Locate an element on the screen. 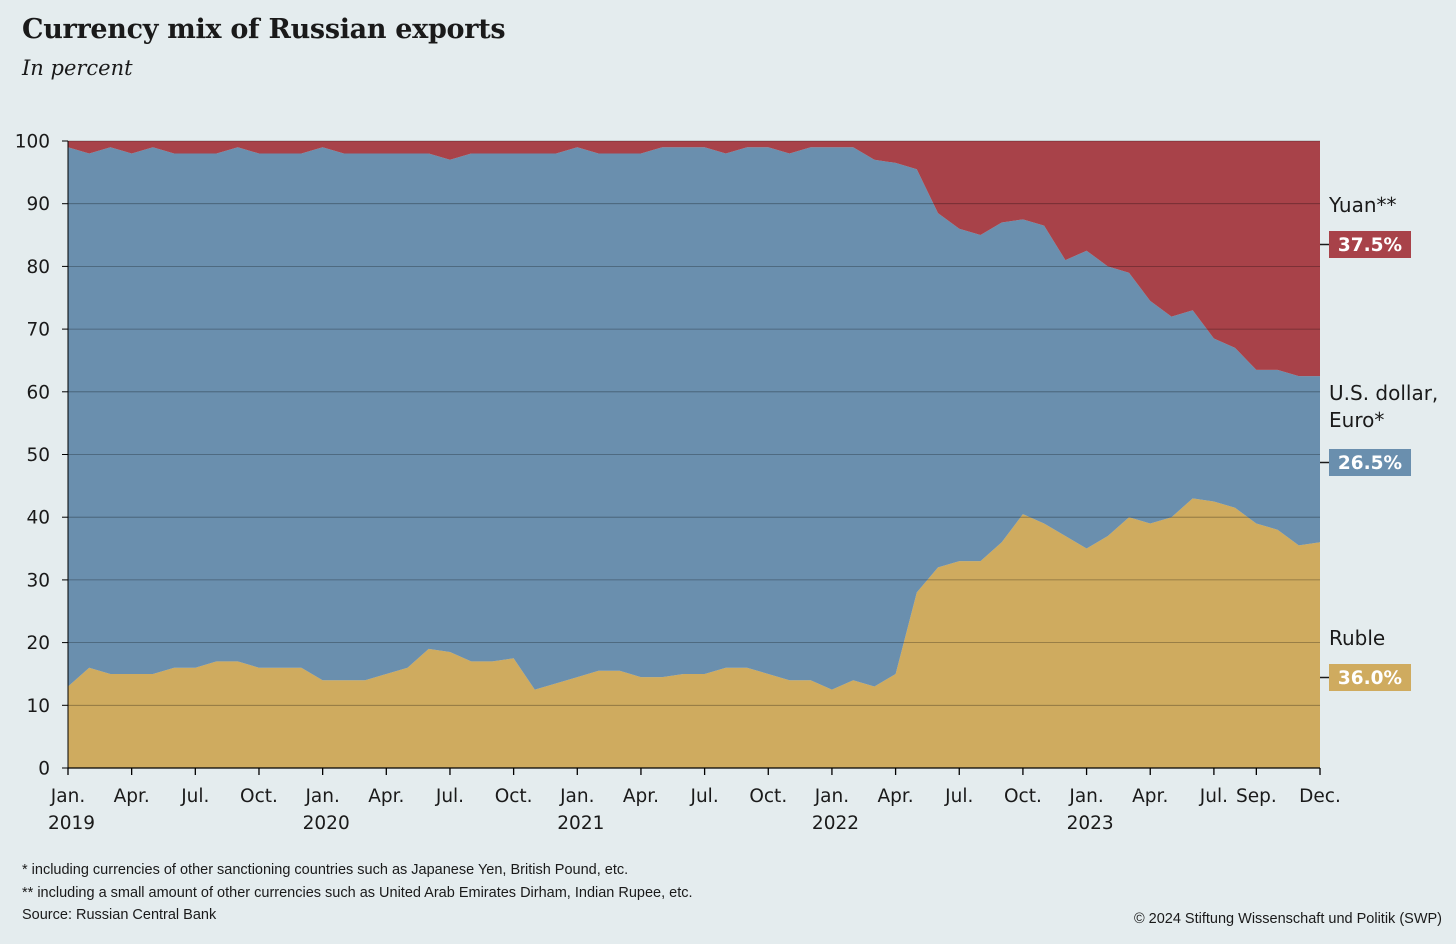 The height and width of the screenshot is (944, 1456). y-tick-label: 10 is located at coordinates (38, 706).